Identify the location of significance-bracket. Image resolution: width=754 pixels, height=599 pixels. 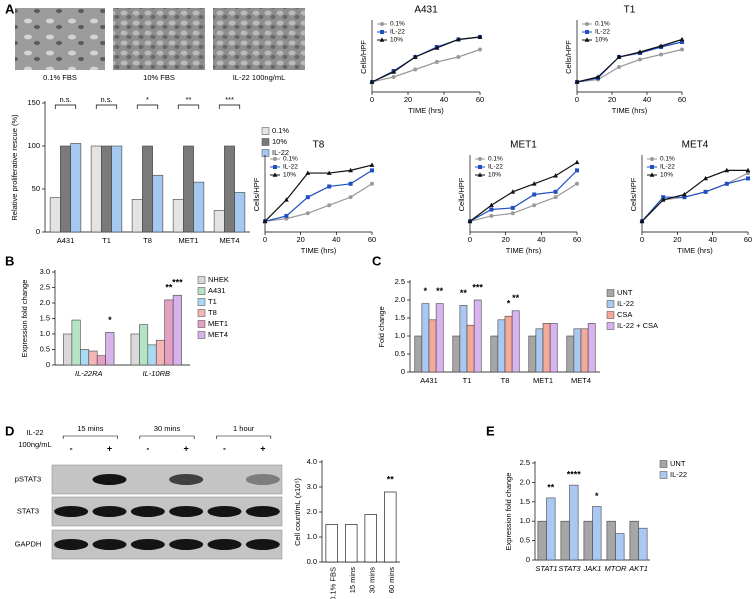
(229, 106).